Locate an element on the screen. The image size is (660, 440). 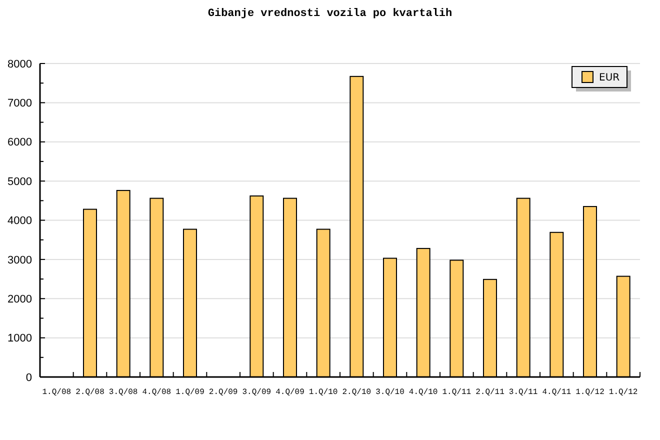
x-tick-label: 1.Q/10 is located at coordinates (323, 392).